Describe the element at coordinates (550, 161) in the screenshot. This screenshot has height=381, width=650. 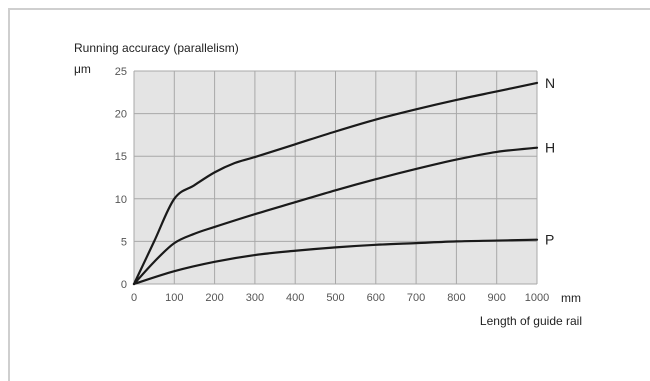
I see `series-labels: N H P` at that location.